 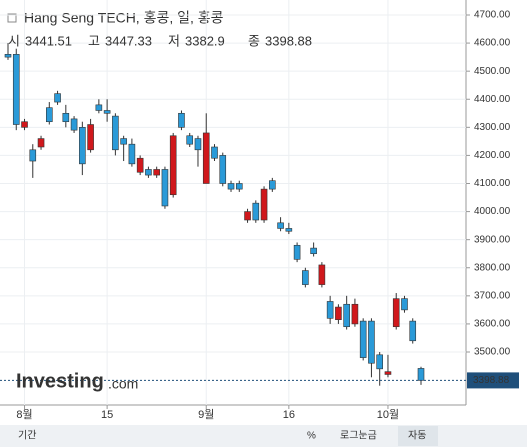 What do you see at coordinates (492, 155) in the screenshot?
I see `y-tick-label: 4200.00` at bounding box center [492, 155].